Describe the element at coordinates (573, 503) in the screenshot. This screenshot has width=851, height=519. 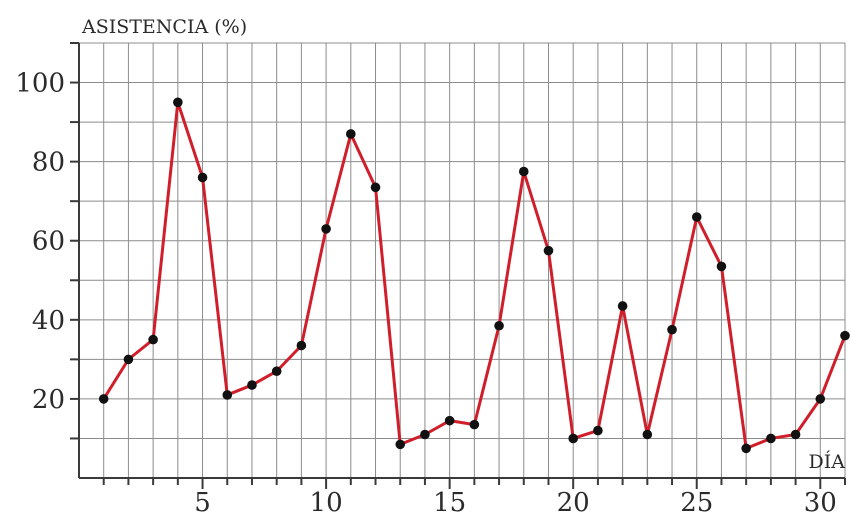
I see `x-tick-label-20: 20` at that location.